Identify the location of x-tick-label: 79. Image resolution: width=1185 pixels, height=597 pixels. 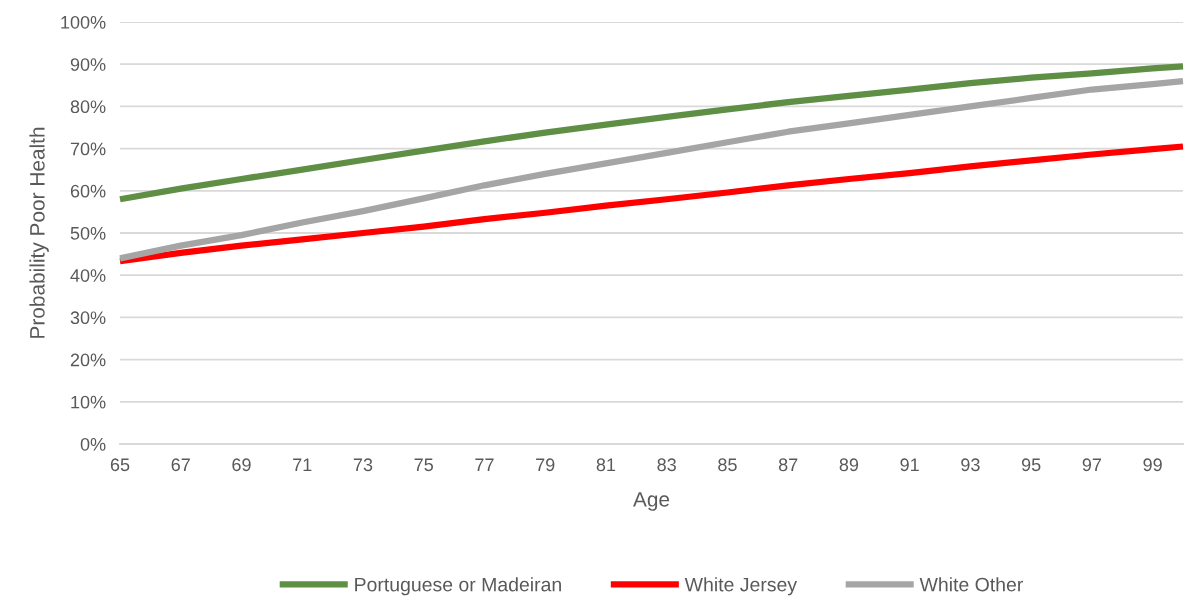
(545, 465).